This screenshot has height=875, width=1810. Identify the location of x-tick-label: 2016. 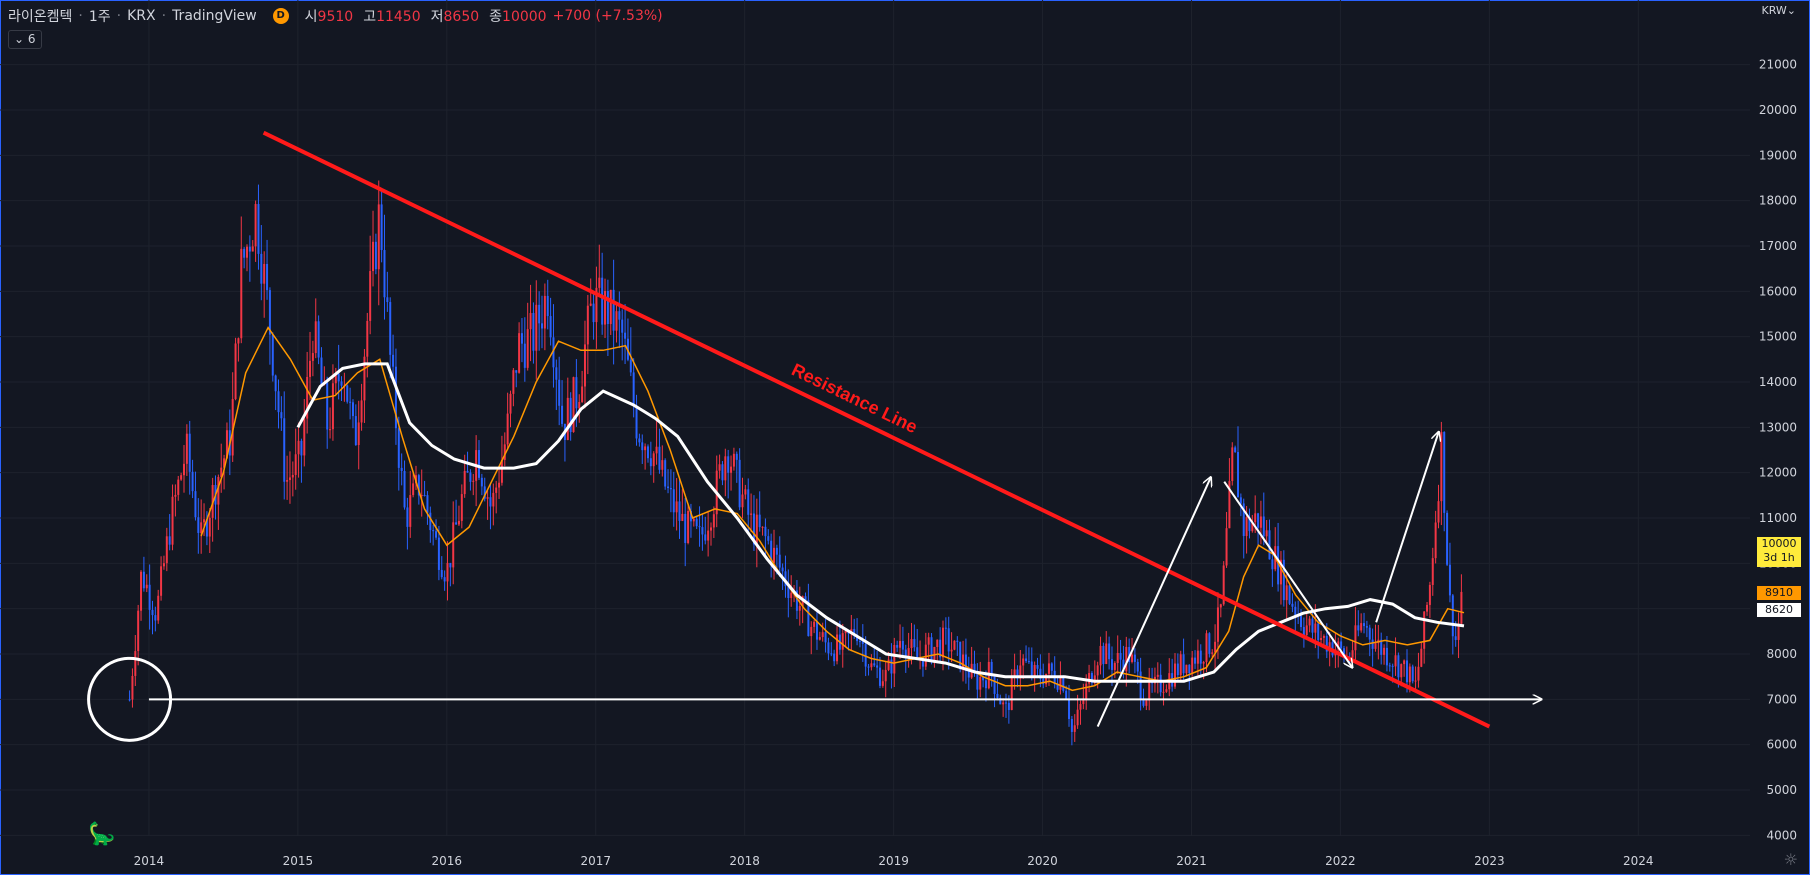
(447, 861).